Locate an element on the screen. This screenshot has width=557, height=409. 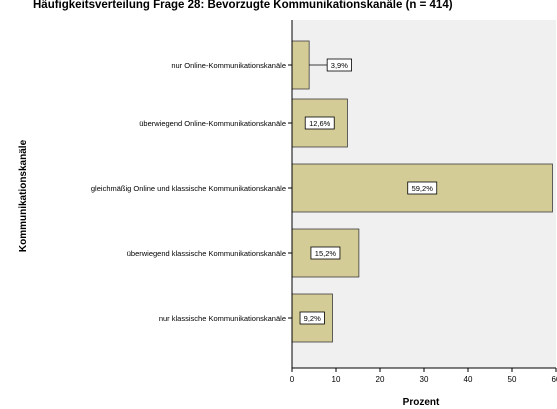
category-label-5: nur klassische Kommunikationskanäle is located at coordinates (222, 318).